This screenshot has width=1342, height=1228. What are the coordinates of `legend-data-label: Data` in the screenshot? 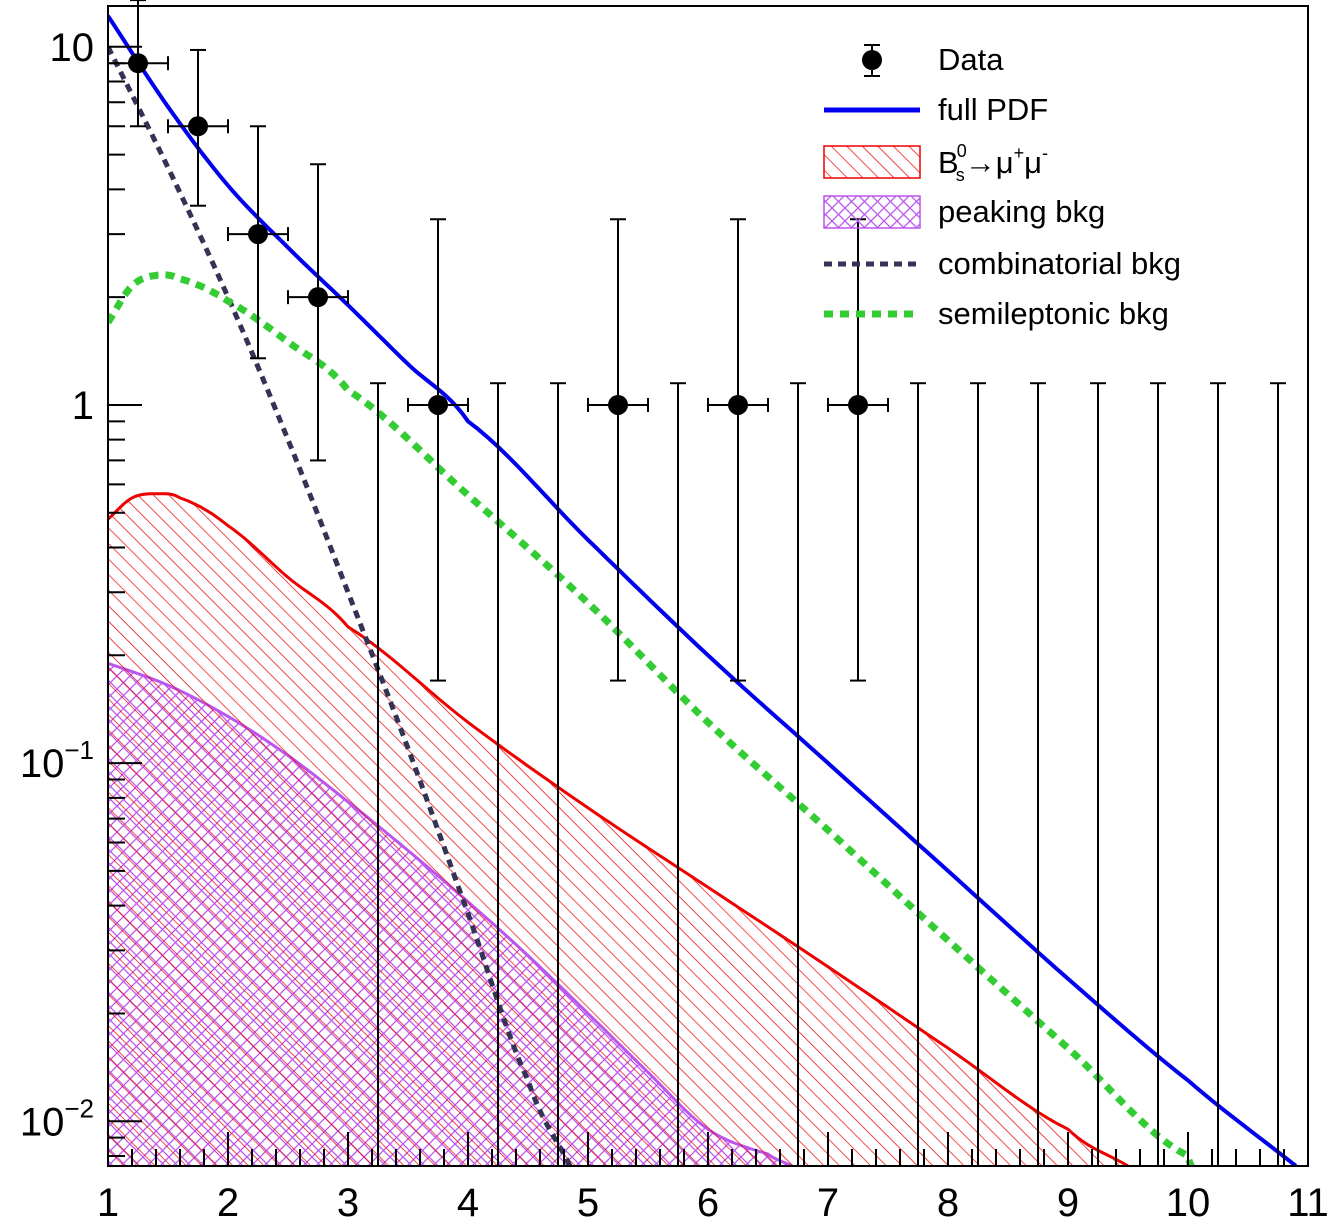 It's located at (971, 59).